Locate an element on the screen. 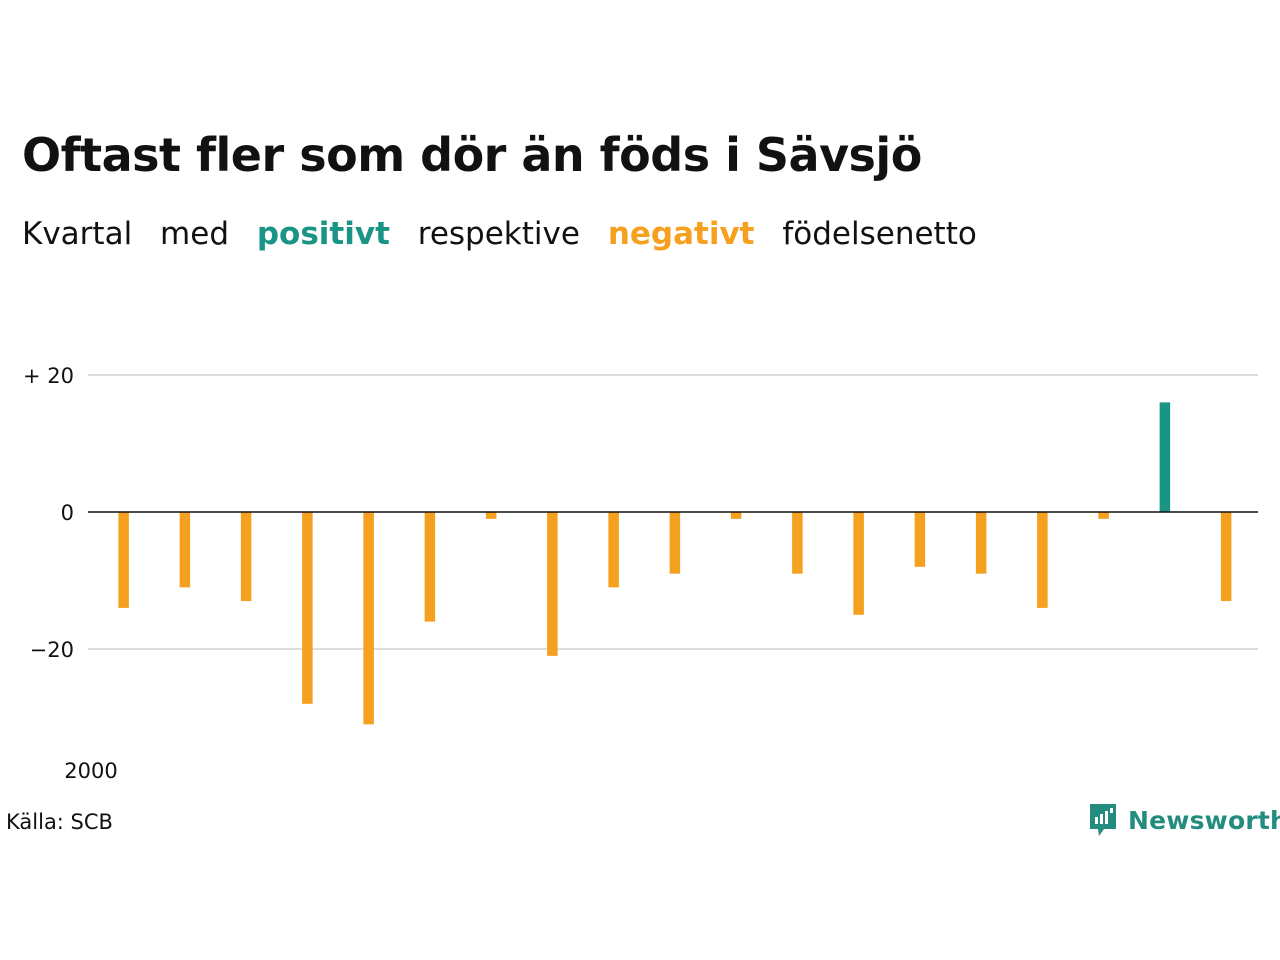 The height and width of the screenshot is (960, 1280). subtitle-negative-label: negativt is located at coordinates (681, 234).